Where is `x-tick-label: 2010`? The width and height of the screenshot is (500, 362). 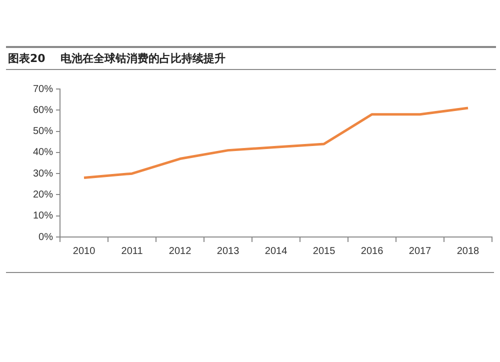
x-tick-label: 2010 is located at coordinates (84, 251).